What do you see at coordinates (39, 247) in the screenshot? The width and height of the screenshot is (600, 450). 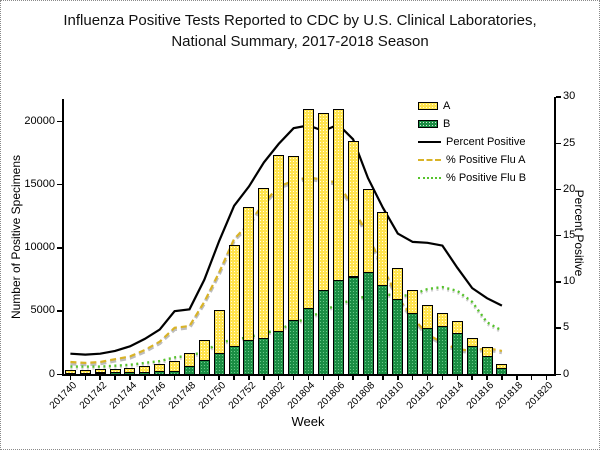 I see `left-axis-tick-label: 10000` at bounding box center [39, 247].